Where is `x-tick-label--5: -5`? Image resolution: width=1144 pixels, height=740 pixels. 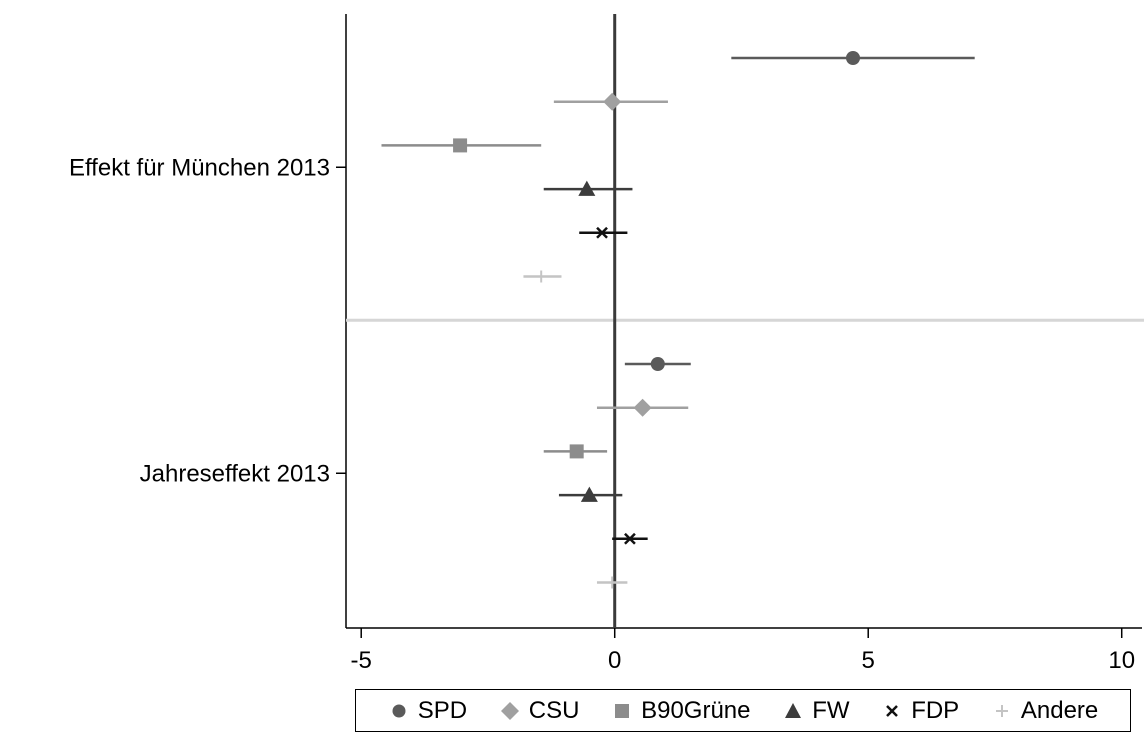 x-tick-label--5: -5 is located at coordinates (361, 660).